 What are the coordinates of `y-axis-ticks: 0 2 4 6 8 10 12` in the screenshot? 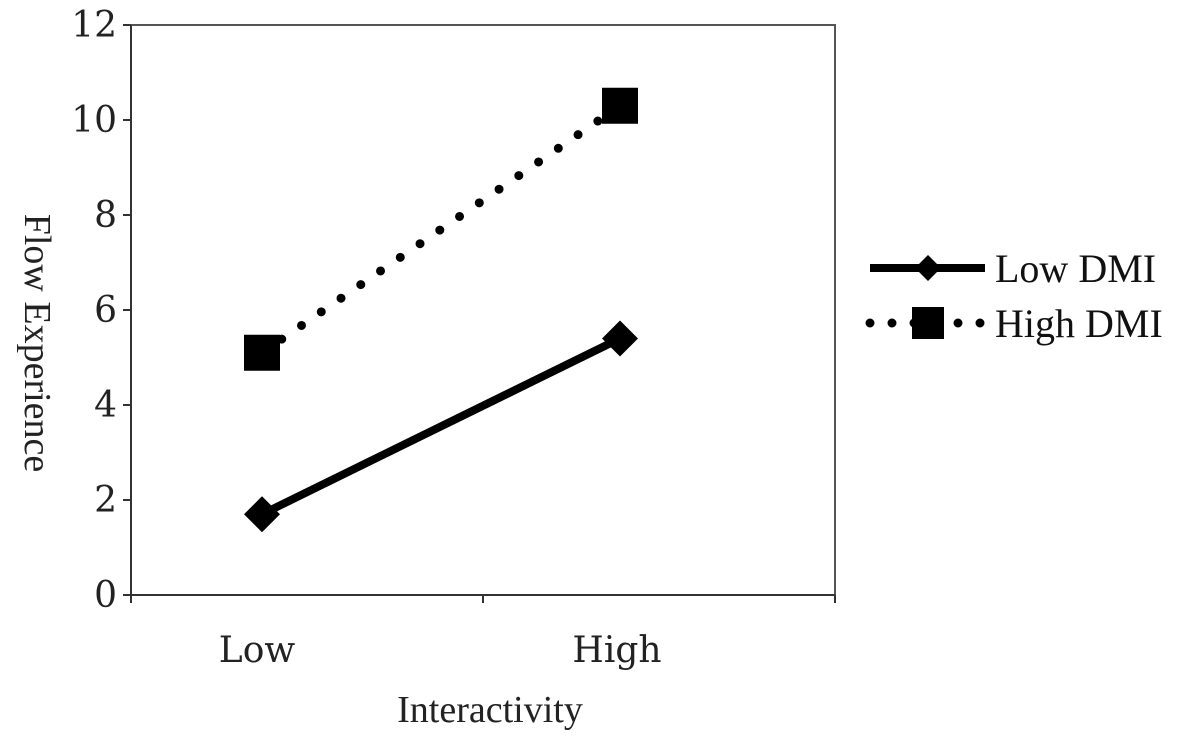 It's located at (101, 310).